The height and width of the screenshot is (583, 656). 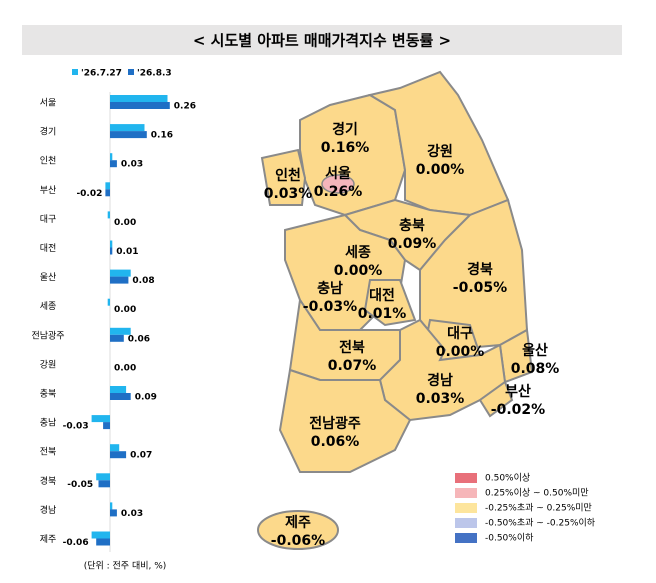 What do you see at coordinates (80, 485) in the screenshot?
I see `value-label: -0.05` at bounding box center [80, 485].